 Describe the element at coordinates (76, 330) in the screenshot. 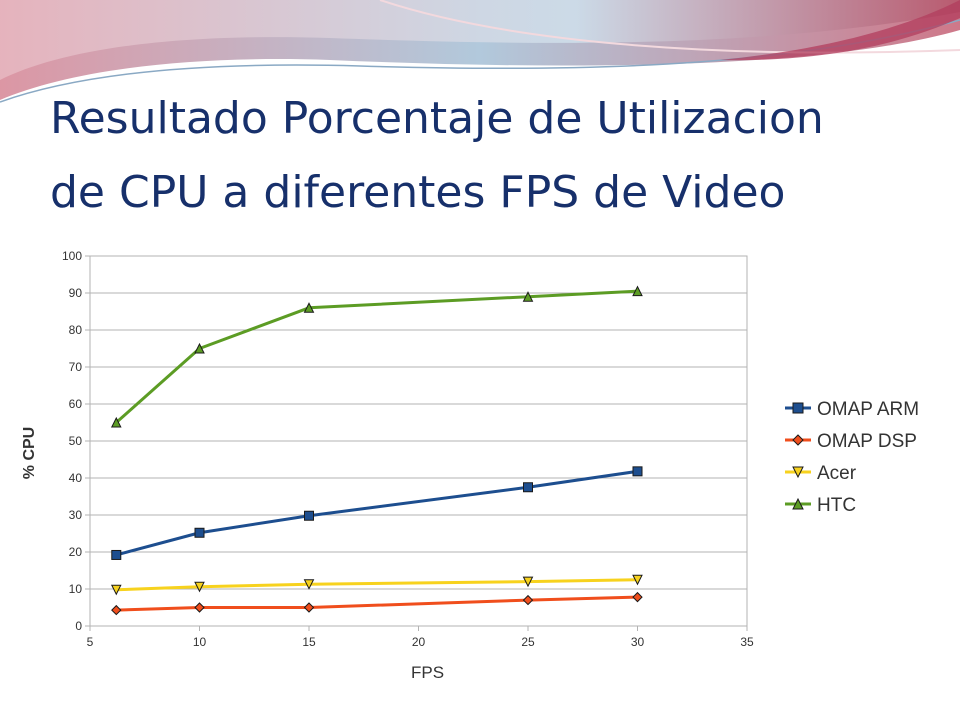

I see `y-tick-label: 80` at that location.